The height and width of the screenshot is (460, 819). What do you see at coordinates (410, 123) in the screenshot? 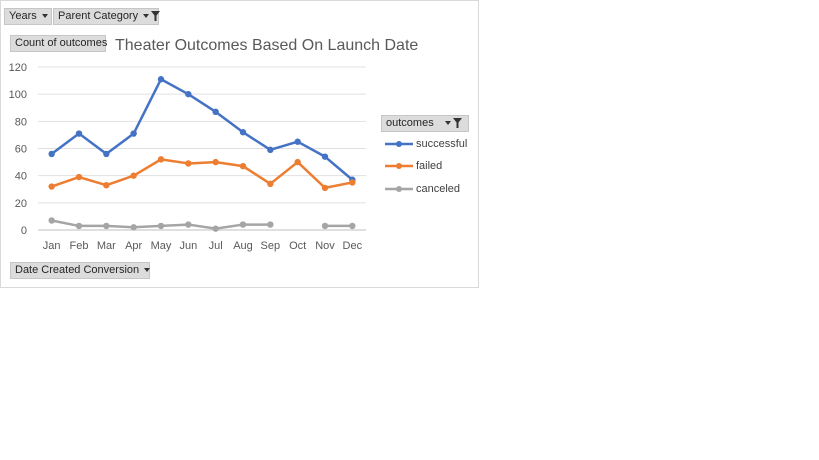
I see `outcomes-legend-label: outcomes` at bounding box center [410, 123].